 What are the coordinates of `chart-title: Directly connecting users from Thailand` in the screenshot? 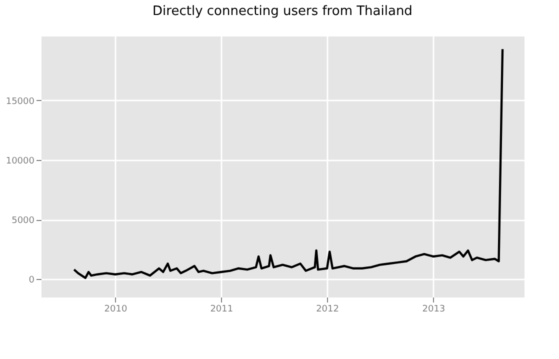 It's located at (282, 11).